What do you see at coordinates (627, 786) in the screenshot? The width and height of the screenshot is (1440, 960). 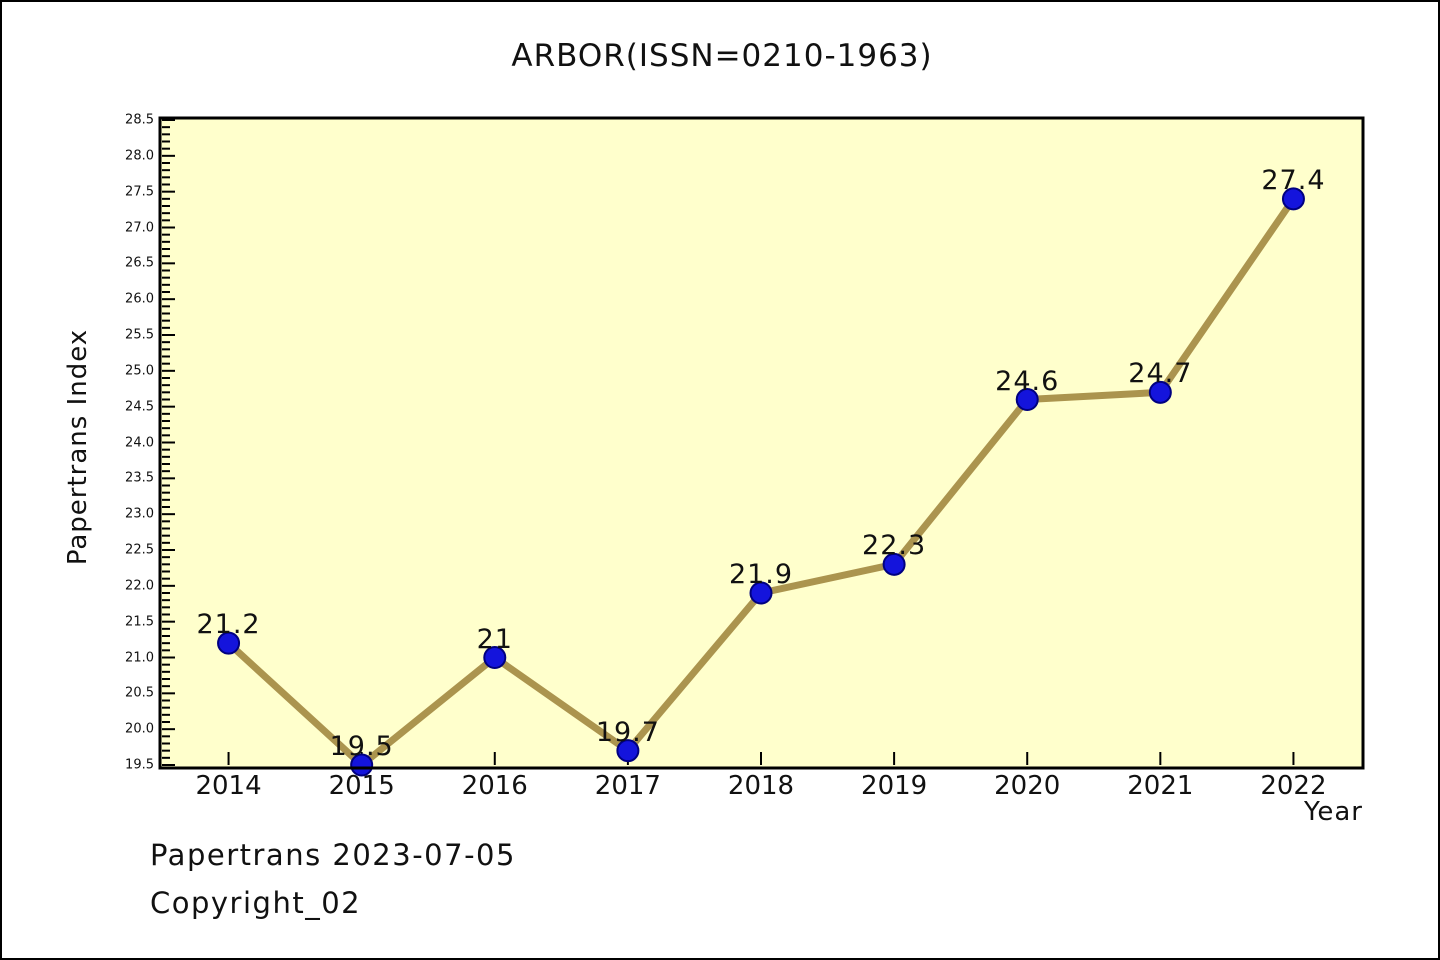 I see `x-tick-label: 2017` at bounding box center [627, 786].